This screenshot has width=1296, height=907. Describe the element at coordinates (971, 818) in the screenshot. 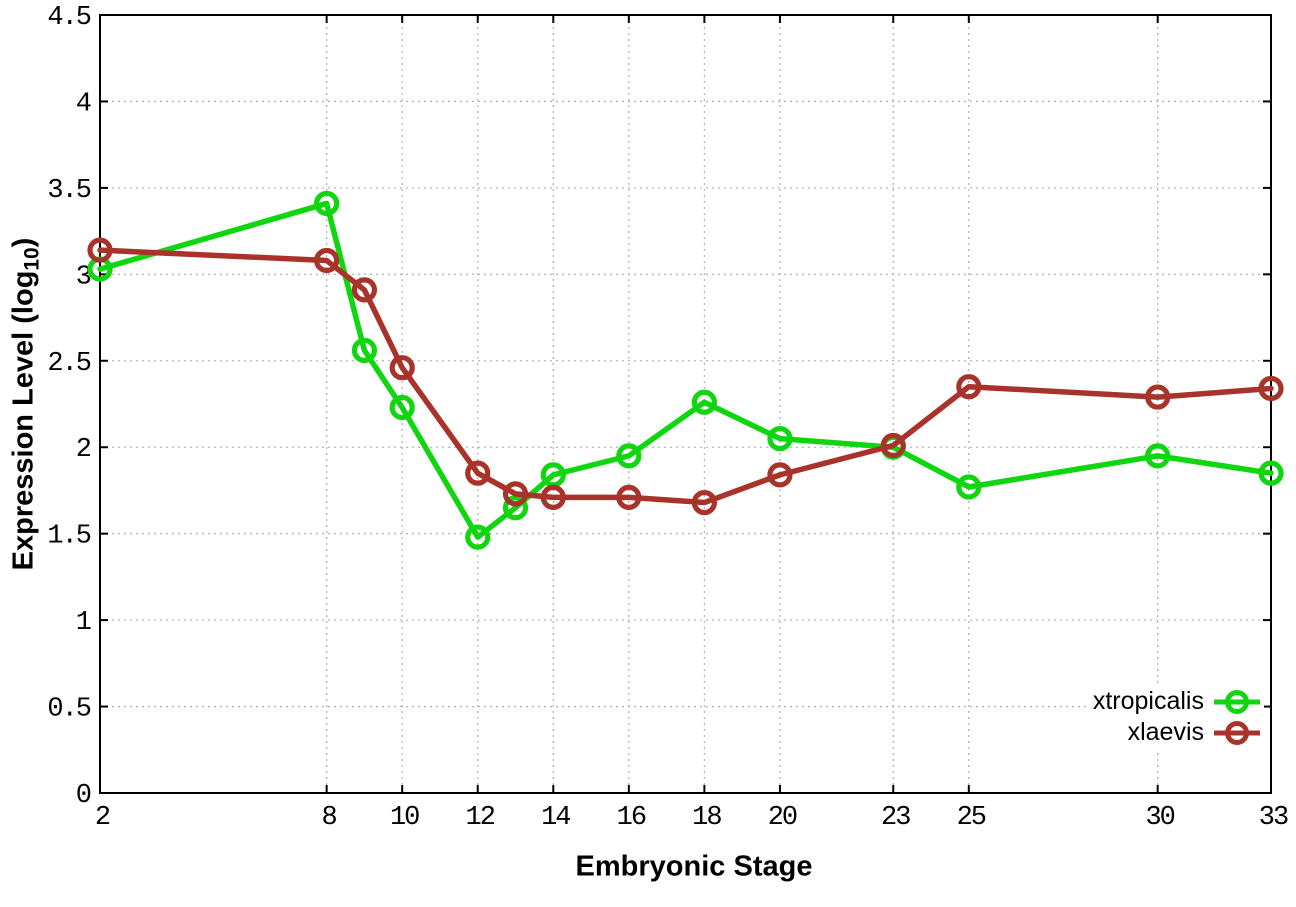

I see `x-tick-label: 25` at that location.